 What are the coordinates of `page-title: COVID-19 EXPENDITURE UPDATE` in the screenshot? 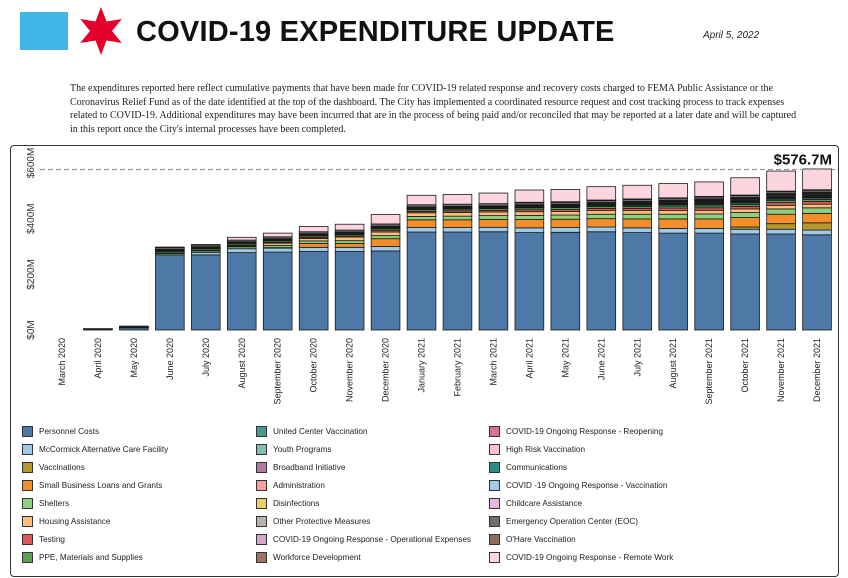 It's located at (375, 32).